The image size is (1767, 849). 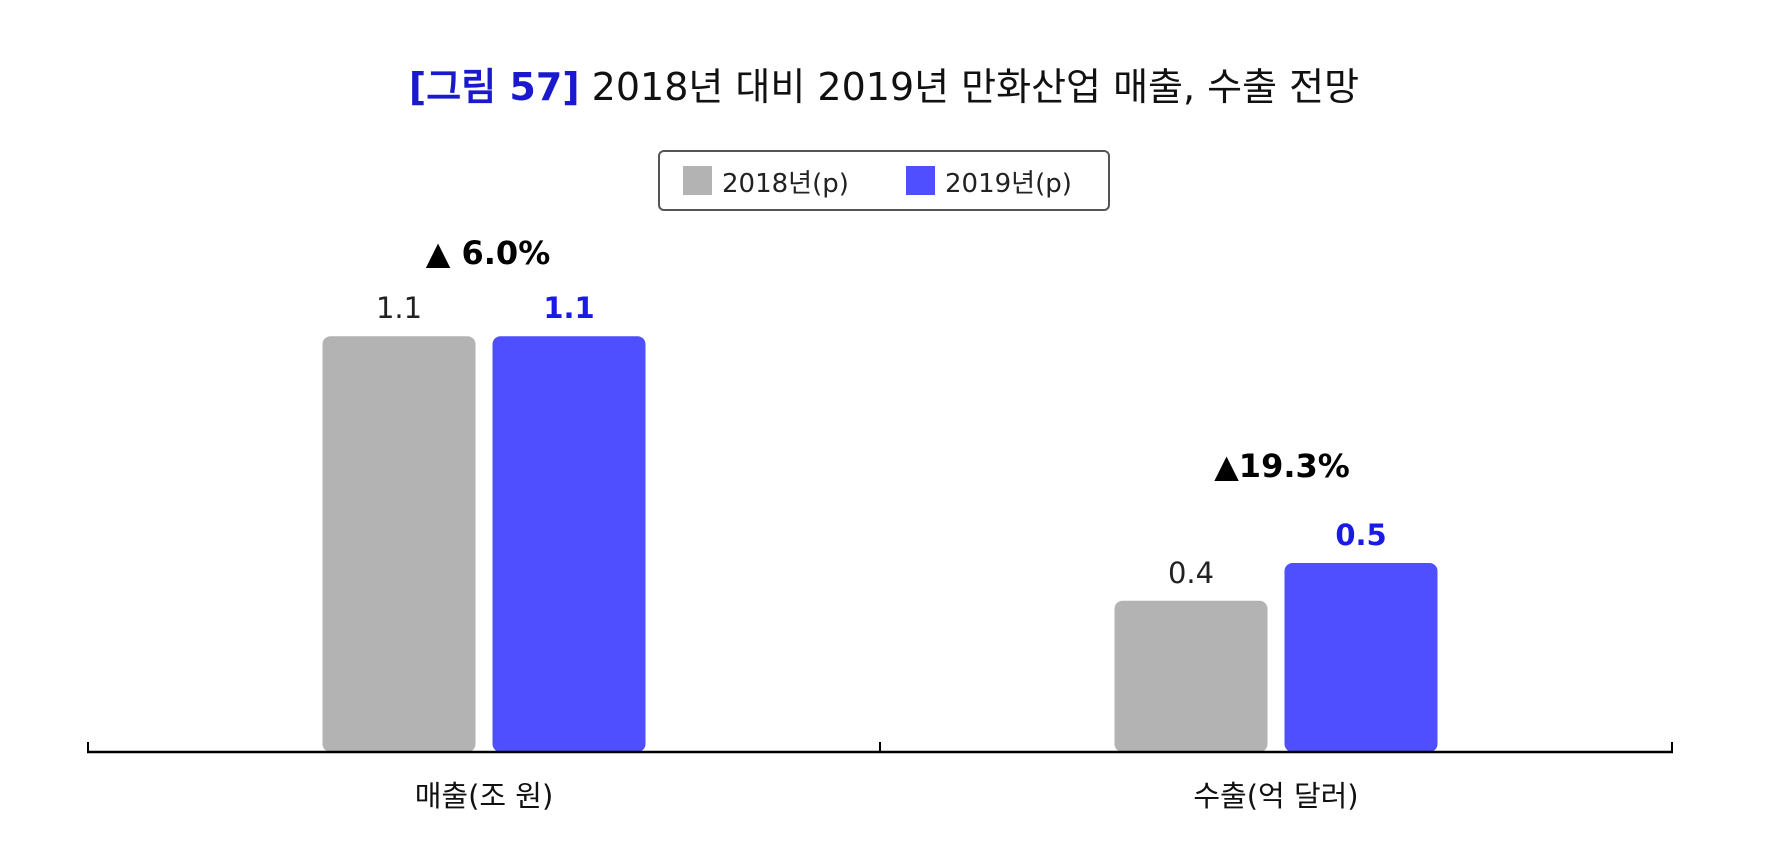 I want to click on growth-annotation-sales: ▲ 6.0%, so click(x=488, y=253).